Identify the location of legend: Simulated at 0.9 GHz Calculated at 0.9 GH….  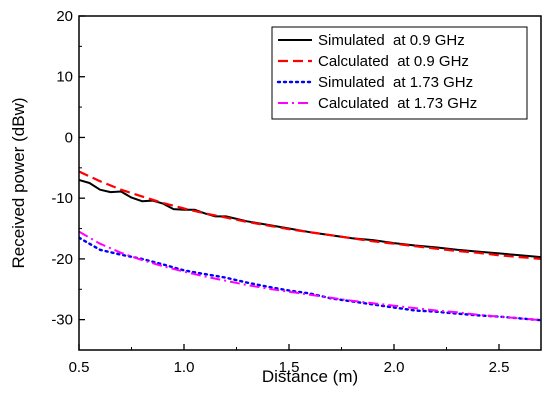
(399, 73).